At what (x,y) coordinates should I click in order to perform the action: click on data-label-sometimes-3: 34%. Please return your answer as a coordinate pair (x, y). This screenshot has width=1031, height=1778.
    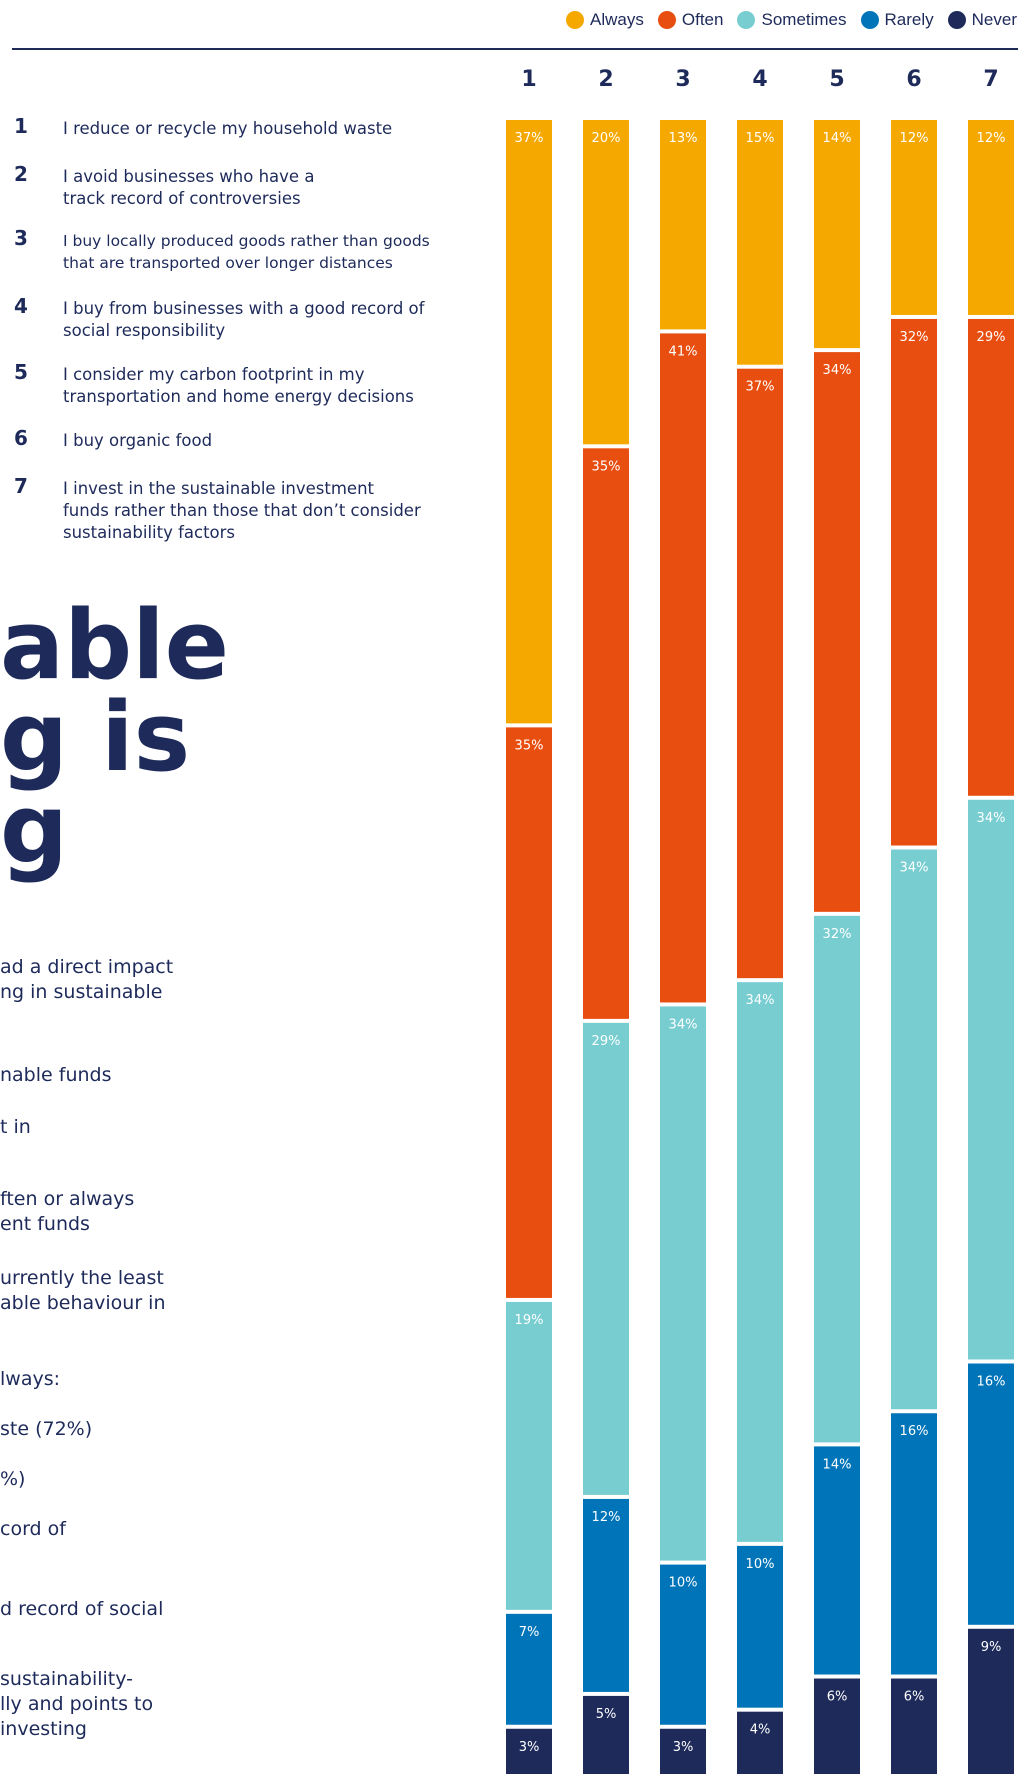
    Looking at the image, I should click on (683, 1024).